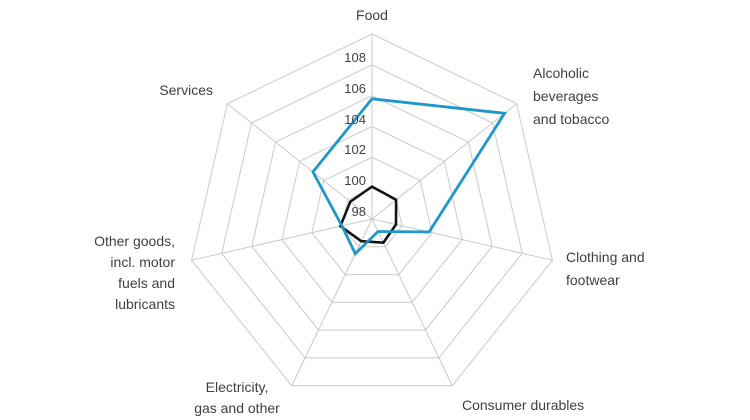 The height and width of the screenshot is (420, 750). Describe the element at coordinates (444, 161) in the screenshot. I see `axis-spoke-alcoholic-beverages-and-tobacco` at that location.